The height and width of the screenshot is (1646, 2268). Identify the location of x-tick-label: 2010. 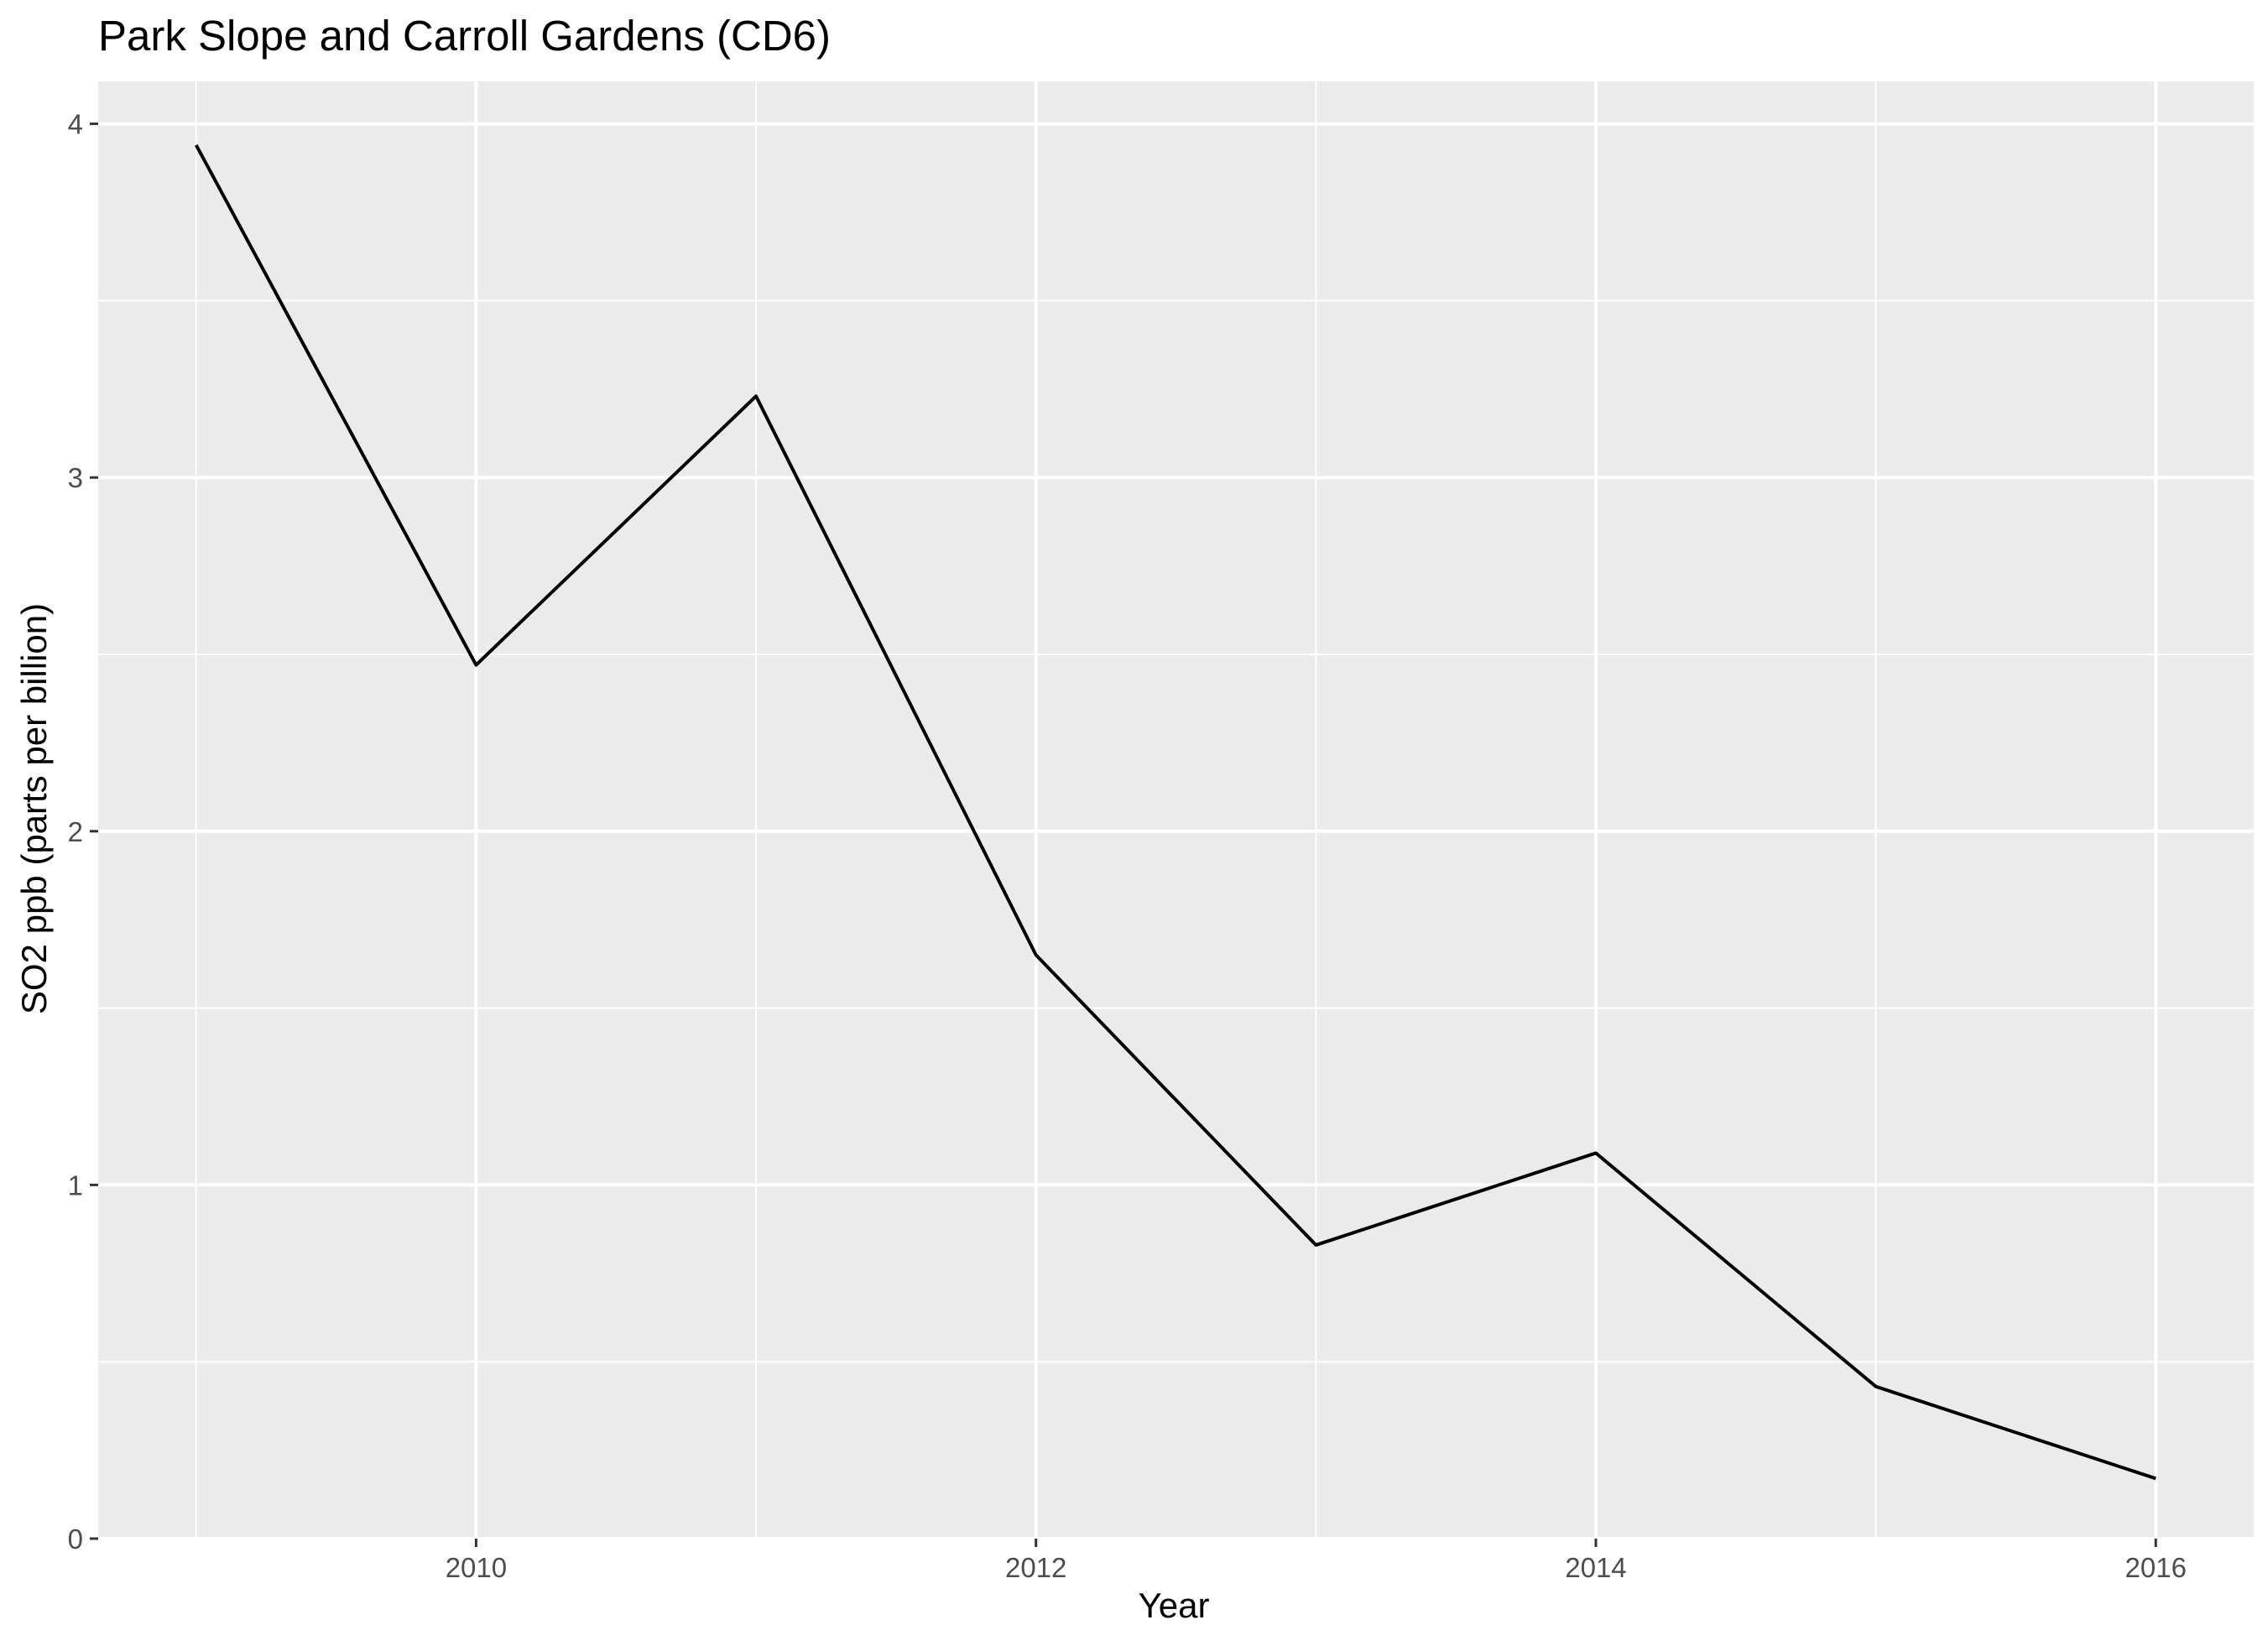
(476, 1568).